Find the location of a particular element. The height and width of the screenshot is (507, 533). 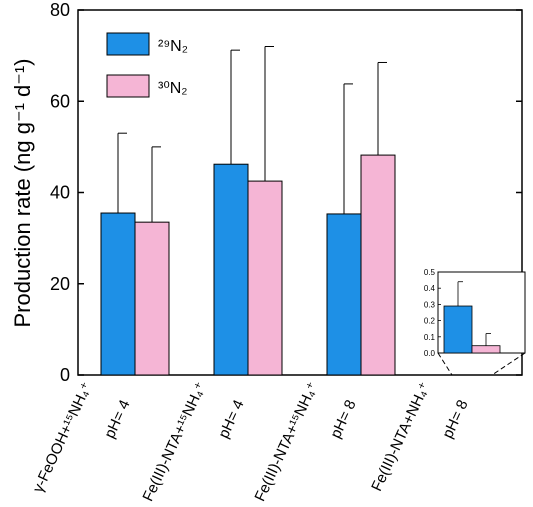

category-label: Fe(III)-NTA+¹⁵NH₄⁺ pH= 8 is located at coordinates (305, 442).